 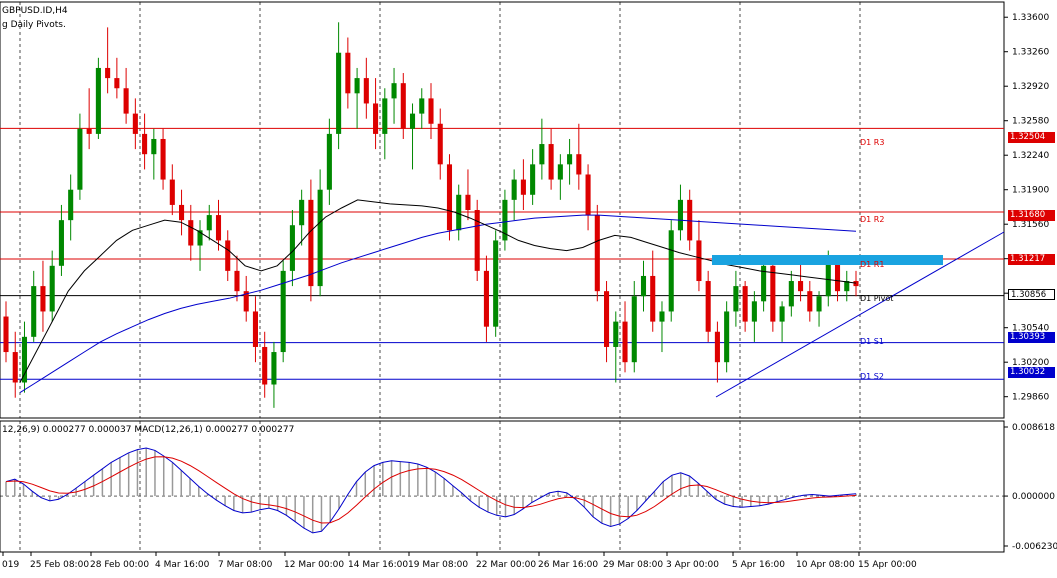 I want to click on price-tag-s1: 1.30393, so click(x=1031, y=337).